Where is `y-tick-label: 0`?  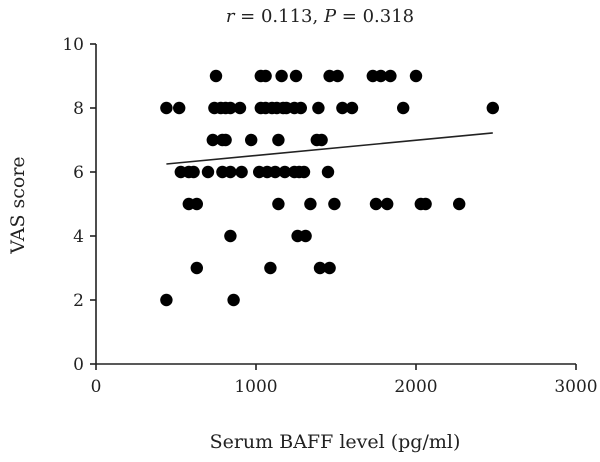
y-tick-label: 0 is located at coordinates (78, 365).